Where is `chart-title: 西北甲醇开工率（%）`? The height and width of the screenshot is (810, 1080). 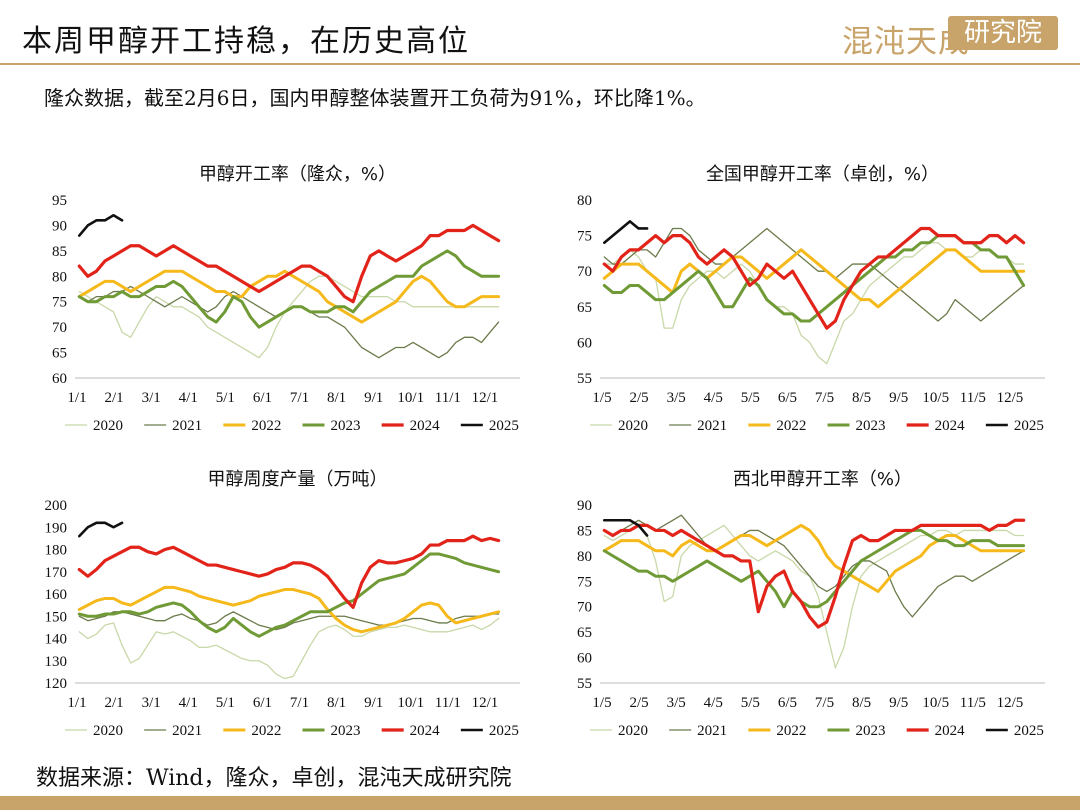 chart-title: 西北甲醇开工率（%） is located at coordinates (822, 479).